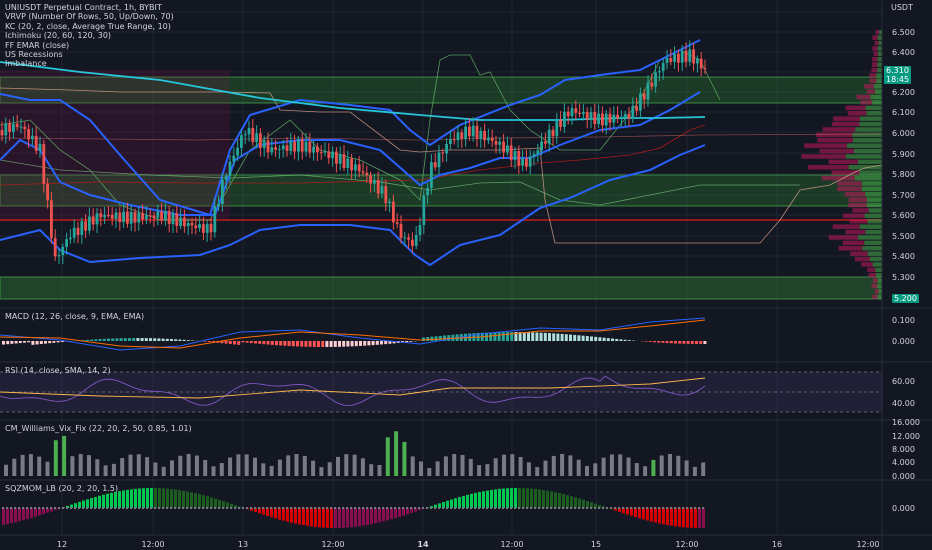 This screenshot has height=550, width=932. What do you see at coordinates (58, 370) in the screenshot?
I see `rsi-title: RSI (14, close, SMA, 14, 2)` at bounding box center [58, 370].